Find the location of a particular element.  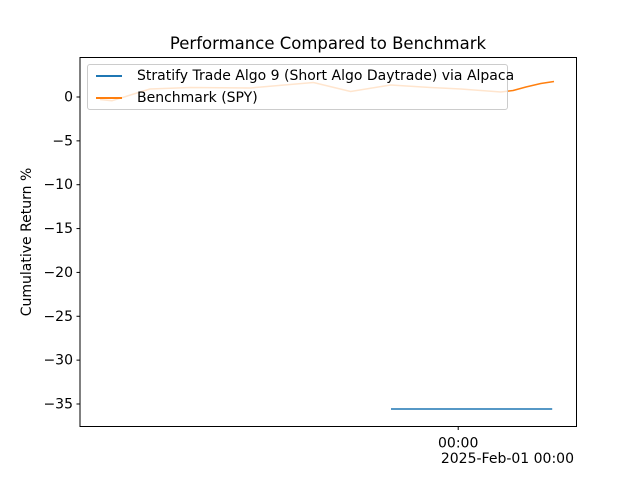

legend-key-line-algo-icon is located at coordinates (109, 76).